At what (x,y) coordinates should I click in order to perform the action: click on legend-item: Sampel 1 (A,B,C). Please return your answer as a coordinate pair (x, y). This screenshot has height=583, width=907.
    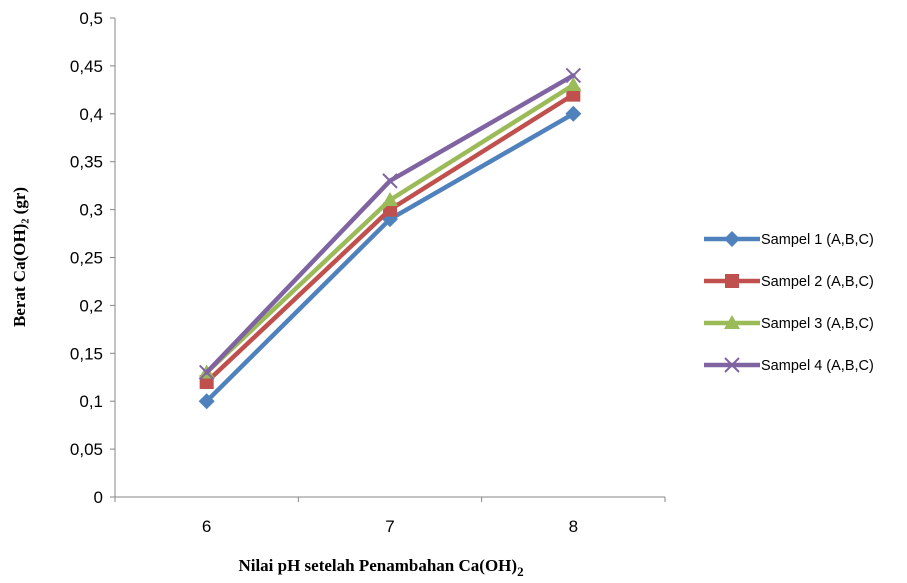
    Looking at the image, I should click on (789, 239).